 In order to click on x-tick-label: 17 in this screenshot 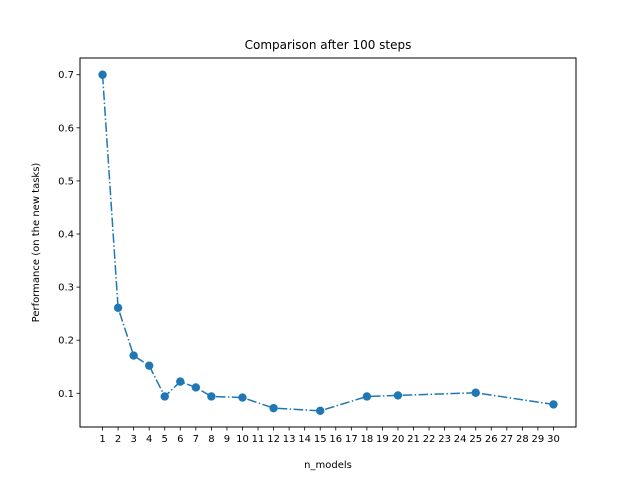, I will do `click(351, 439)`.